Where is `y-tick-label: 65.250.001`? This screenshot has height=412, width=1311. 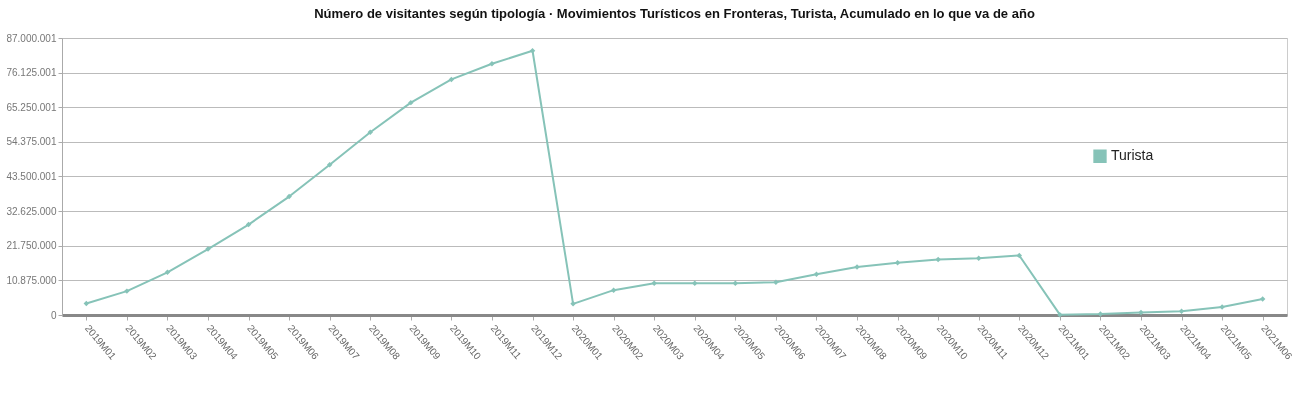
y-tick-label: 65.250.001 is located at coordinates (31, 107).